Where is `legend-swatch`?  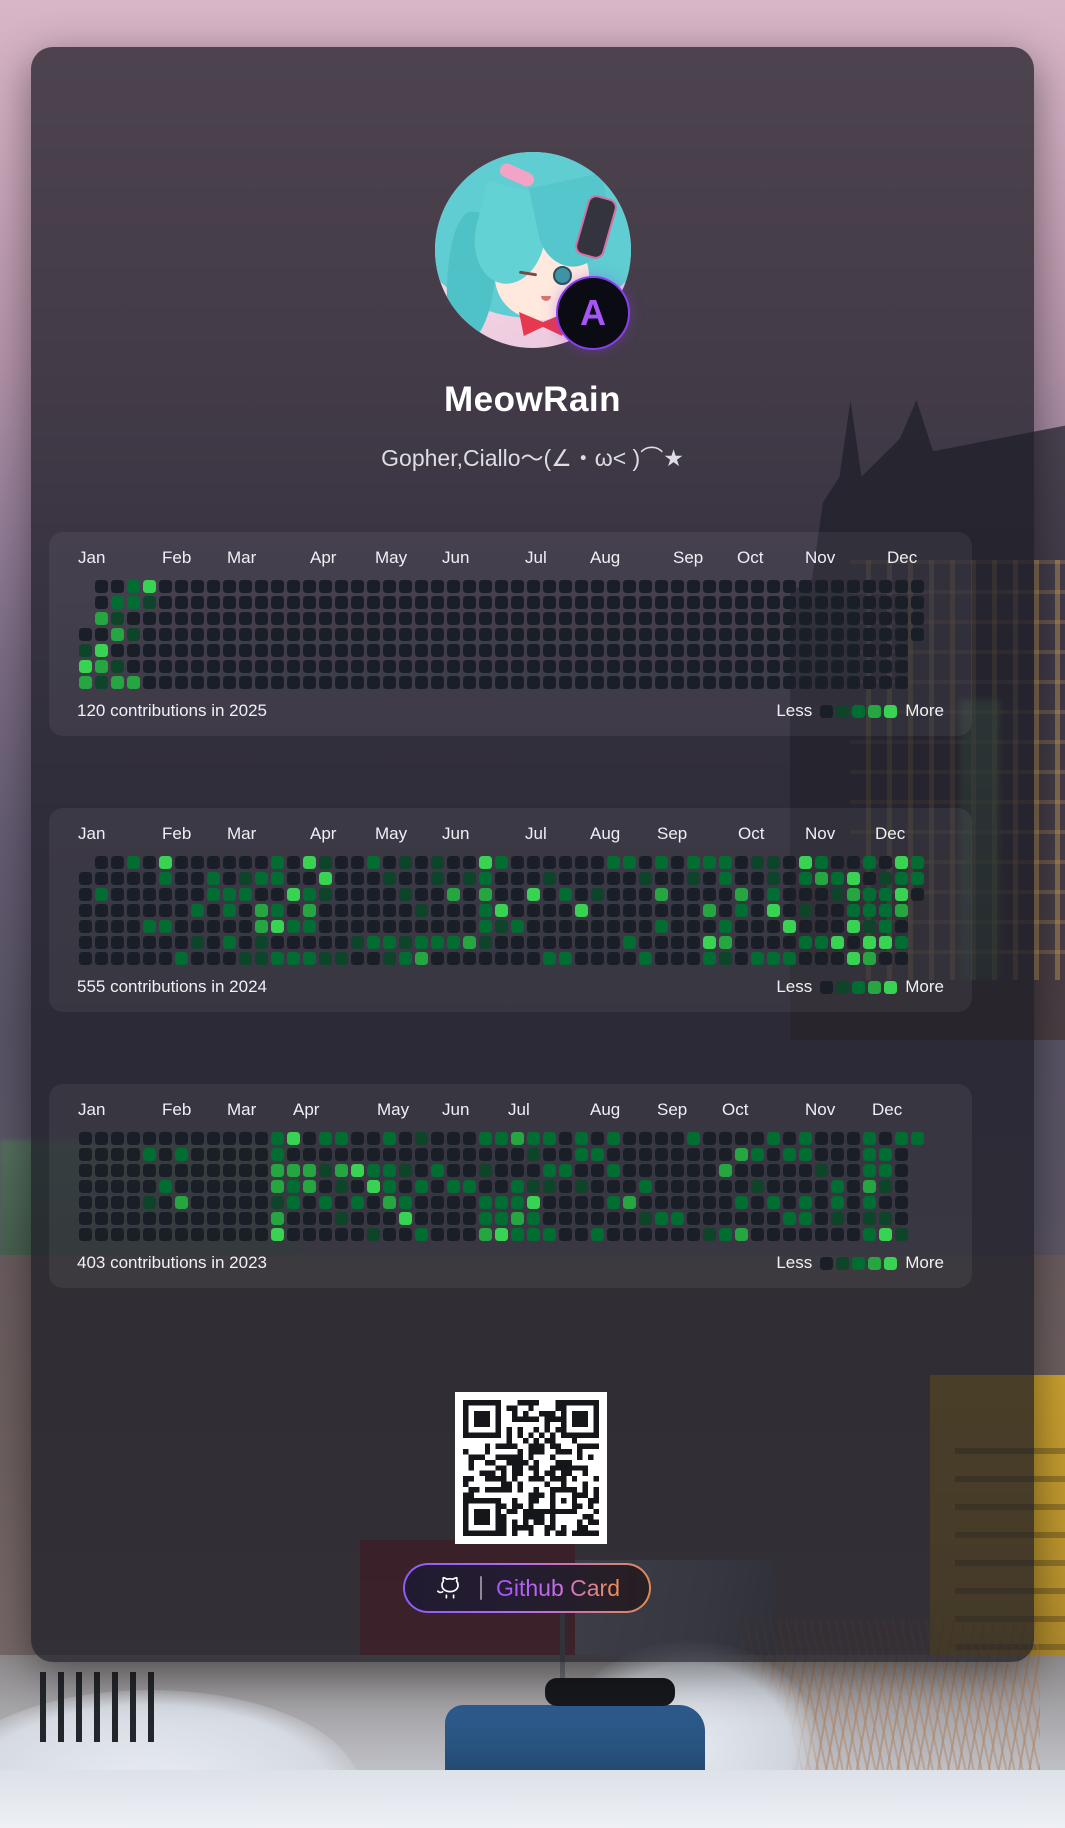
legend-swatch is located at coordinates (891, 711).